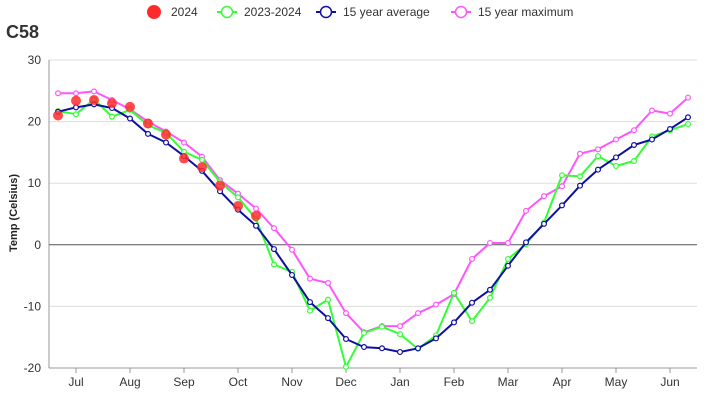  I want to click on y-tick-label: 20, so click(35, 122).